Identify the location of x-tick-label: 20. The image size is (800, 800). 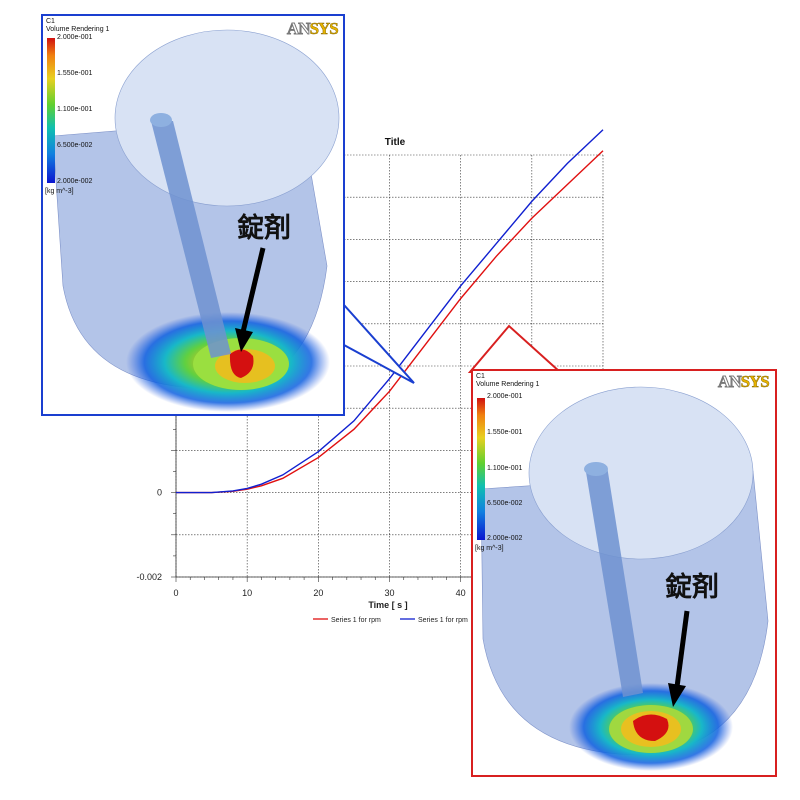
(318, 593).